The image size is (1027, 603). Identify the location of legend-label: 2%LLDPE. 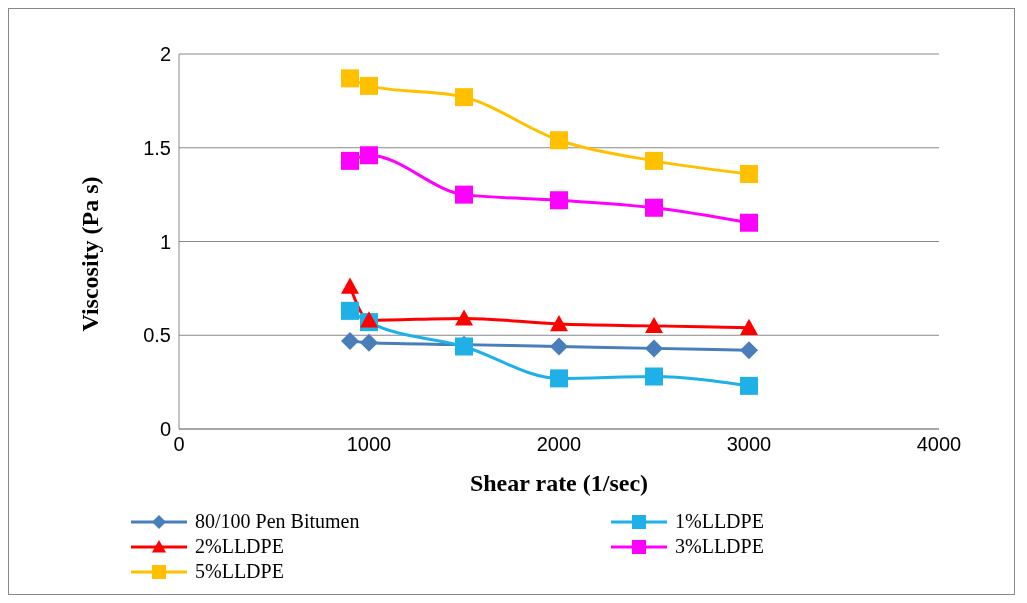
(239, 546).